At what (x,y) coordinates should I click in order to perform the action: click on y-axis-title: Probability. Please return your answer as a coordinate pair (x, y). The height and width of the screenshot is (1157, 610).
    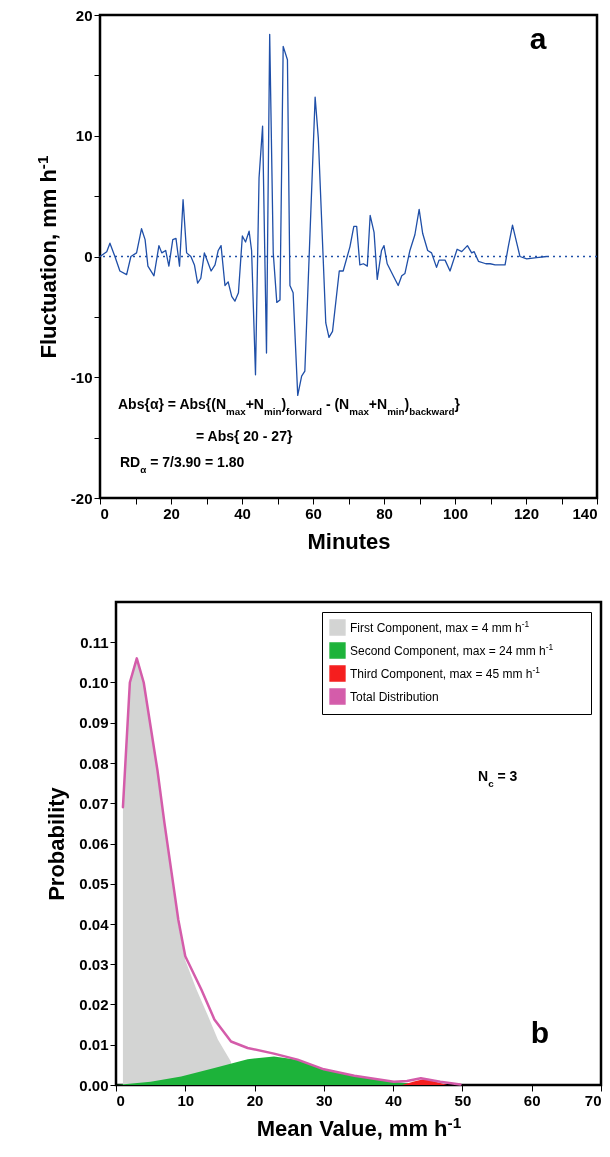
    Looking at the image, I should click on (57, 843).